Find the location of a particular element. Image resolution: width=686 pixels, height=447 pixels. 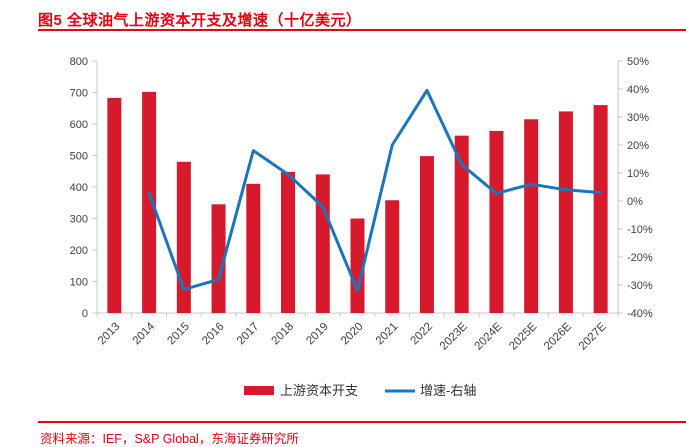

x-category-label: 2014 is located at coordinates (144, 333).